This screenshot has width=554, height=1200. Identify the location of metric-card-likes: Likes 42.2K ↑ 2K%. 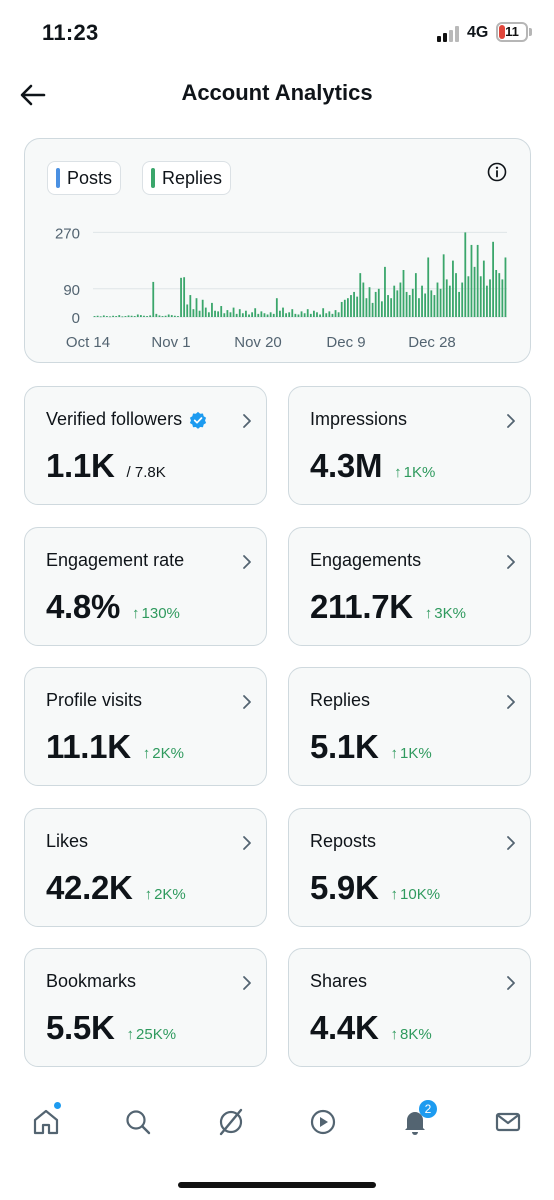
(145, 867).